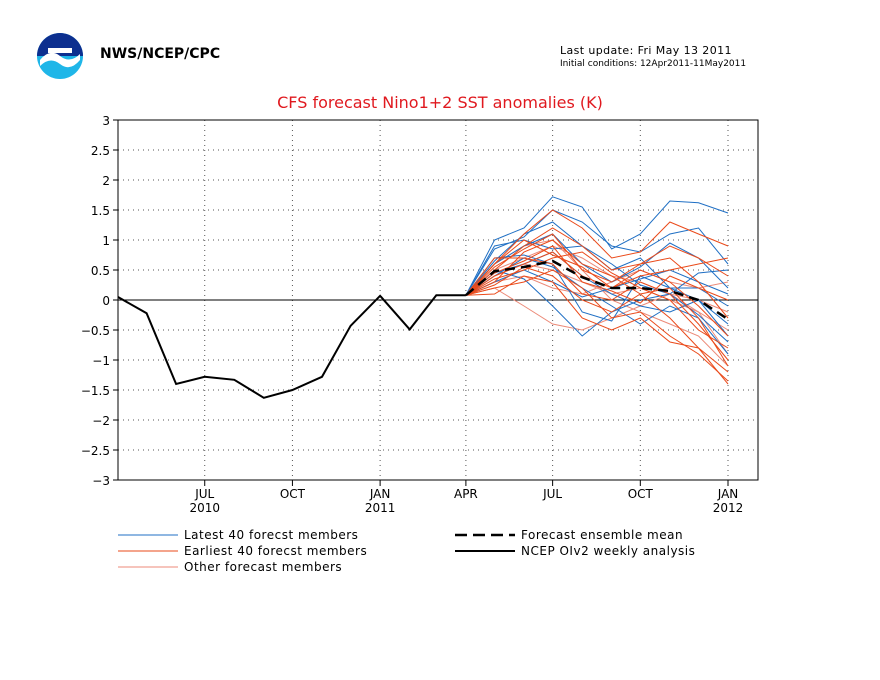 This screenshot has width=880, height=680. Describe the element at coordinates (466, 494) in the screenshot. I see `x-tick-label: APR` at that location.